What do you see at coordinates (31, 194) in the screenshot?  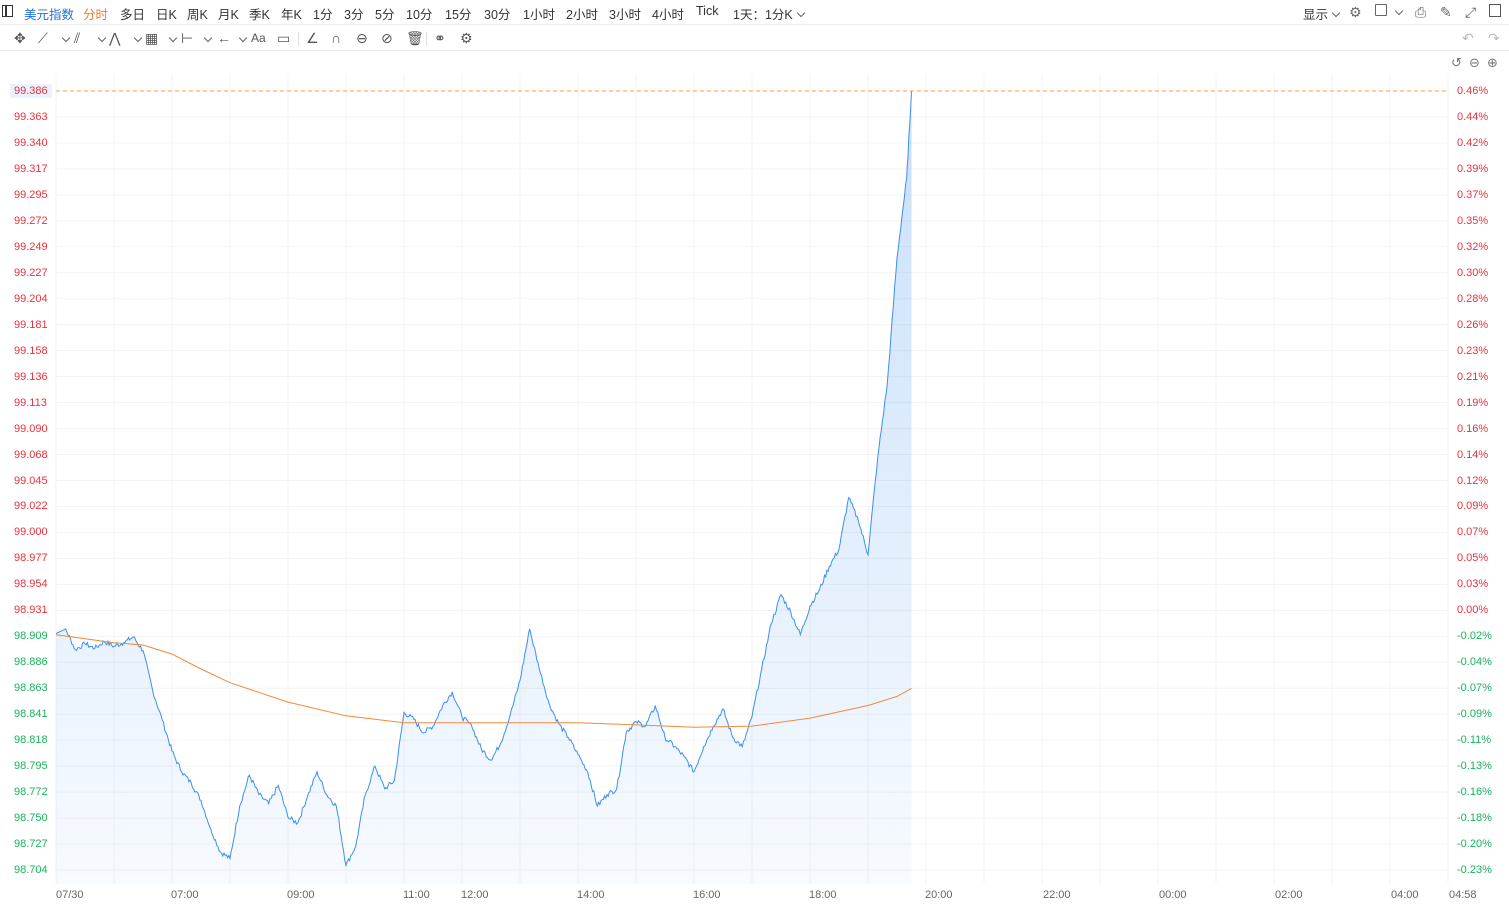 I see `y-tick-price: 99.295` at bounding box center [31, 194].